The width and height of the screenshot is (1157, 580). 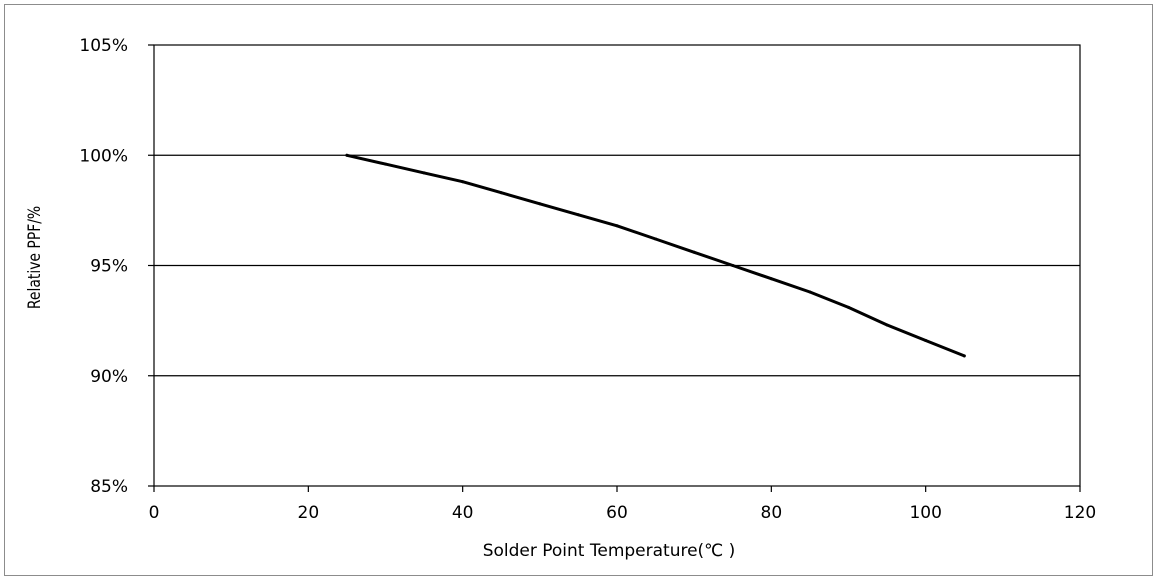 I want to click on x-tick-label: 40, so click(x=463, y=513).